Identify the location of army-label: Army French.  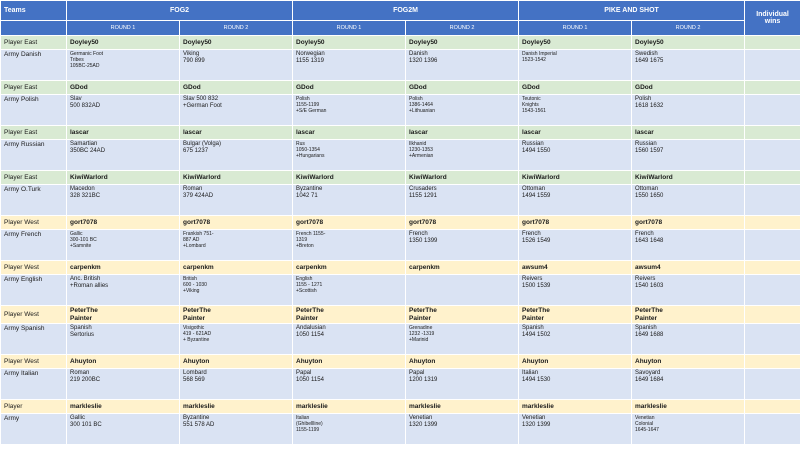
(33, 245).